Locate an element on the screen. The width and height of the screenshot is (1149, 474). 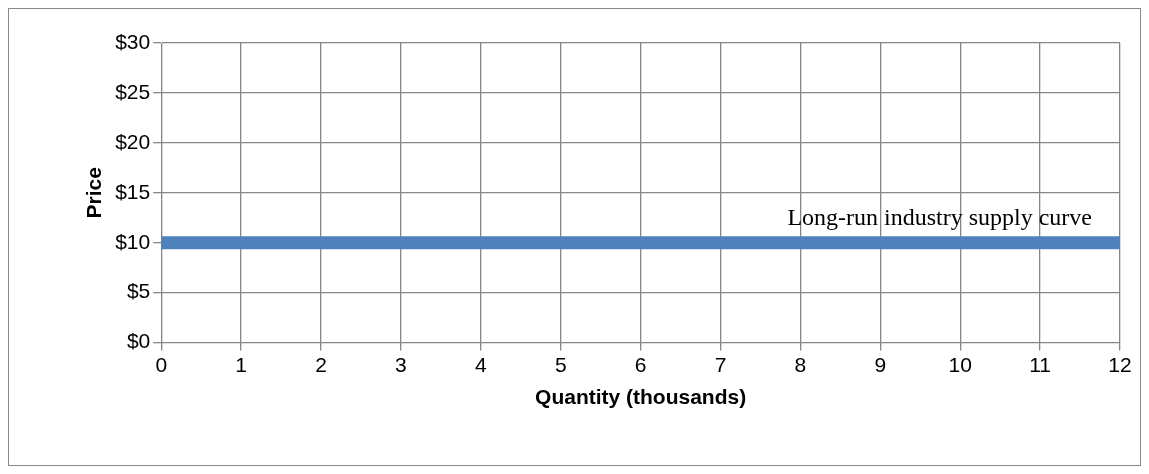
y-tick-label: $30 is located at coordinates (133, 41).